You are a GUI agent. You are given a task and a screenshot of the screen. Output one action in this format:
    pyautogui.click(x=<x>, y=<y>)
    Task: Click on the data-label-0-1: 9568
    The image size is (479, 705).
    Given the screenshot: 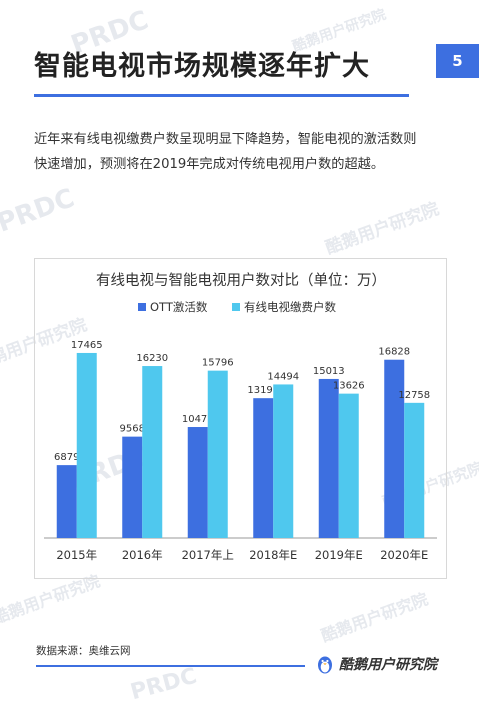 What is the action you would take?
    pyautogui.click(x=132, y=429)
    